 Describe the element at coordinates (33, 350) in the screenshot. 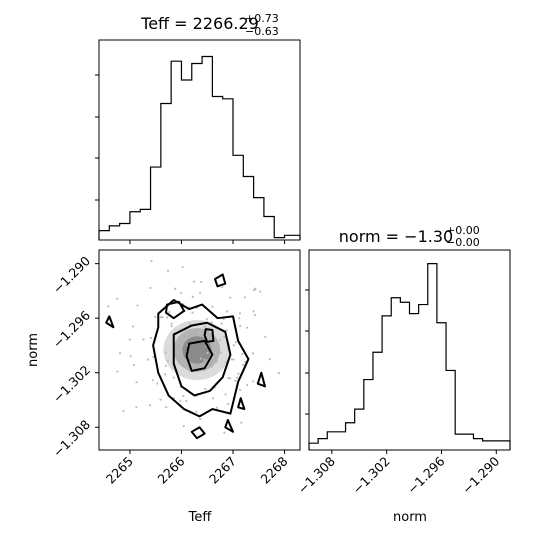

I see `norm-axis-label: norm` at that location.